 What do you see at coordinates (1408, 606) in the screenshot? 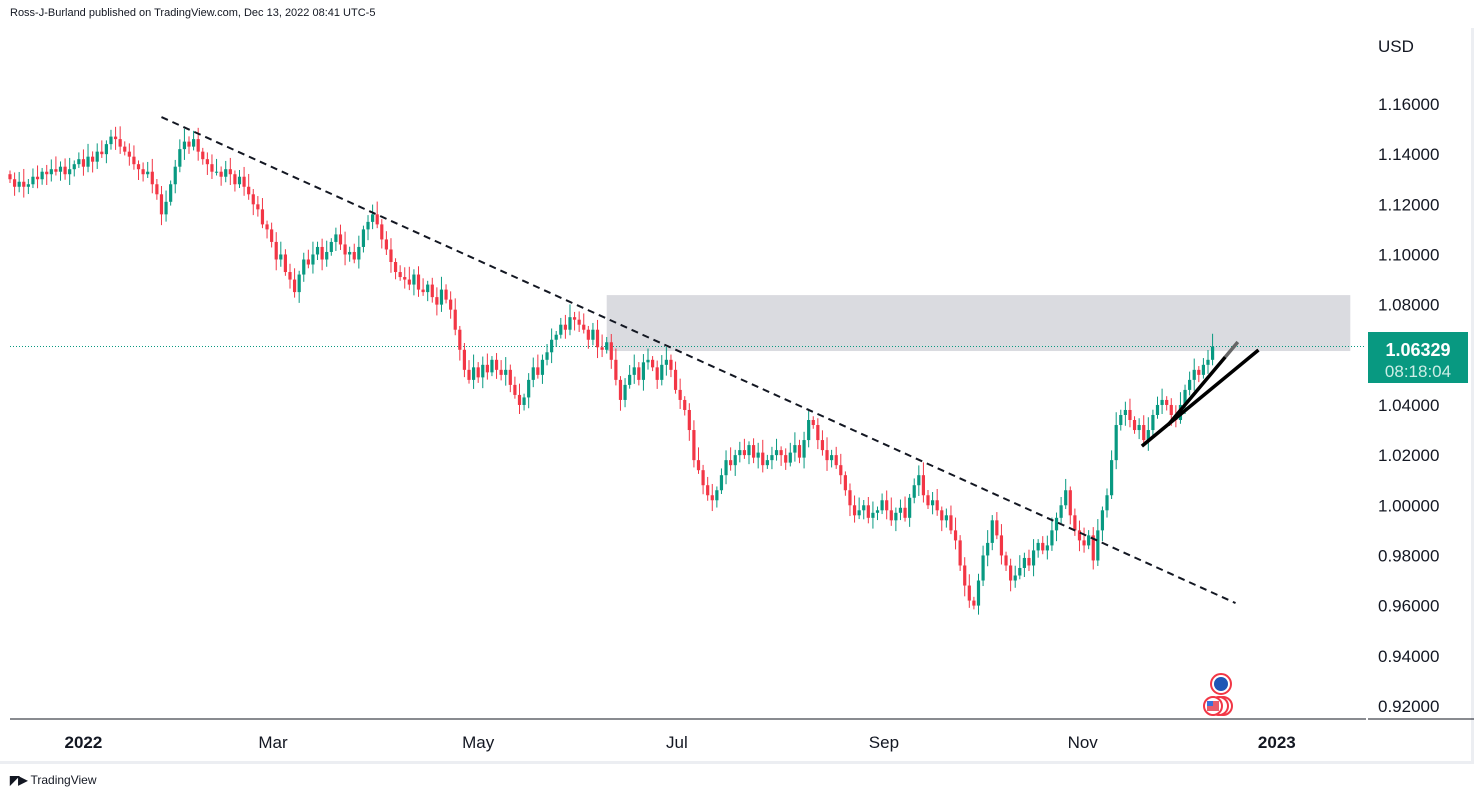
I see `y-tick-label: 0.96000` at bounding box center [1408, 606].